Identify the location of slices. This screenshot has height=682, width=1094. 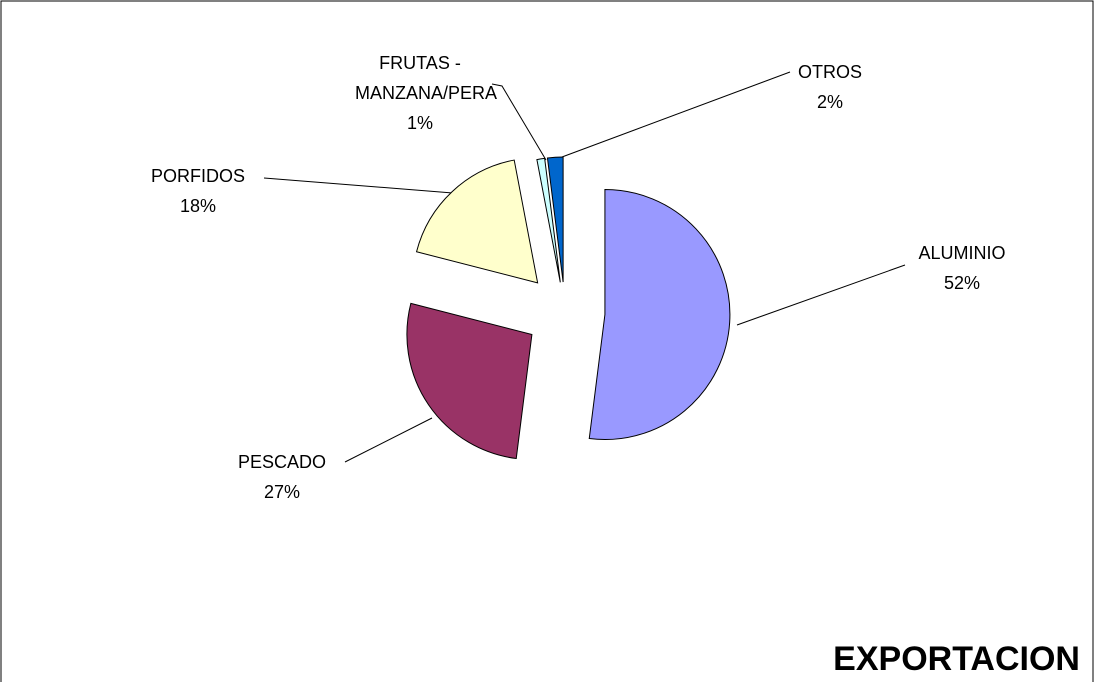
(568, 308).